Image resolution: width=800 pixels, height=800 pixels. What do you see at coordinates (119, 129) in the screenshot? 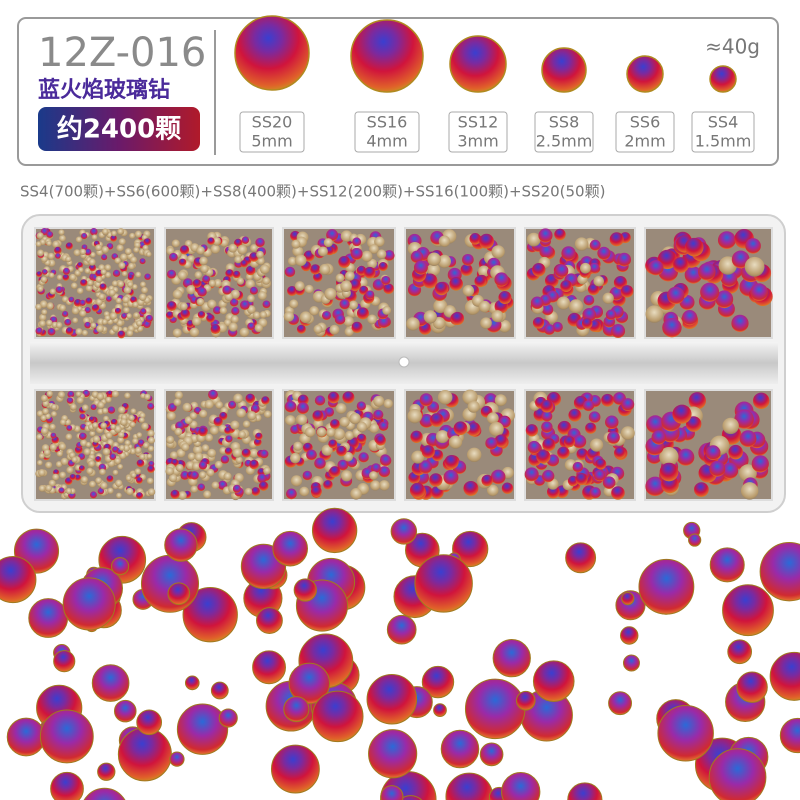
I see `count-text: 约2400颗` at bounding box center [119, 129].